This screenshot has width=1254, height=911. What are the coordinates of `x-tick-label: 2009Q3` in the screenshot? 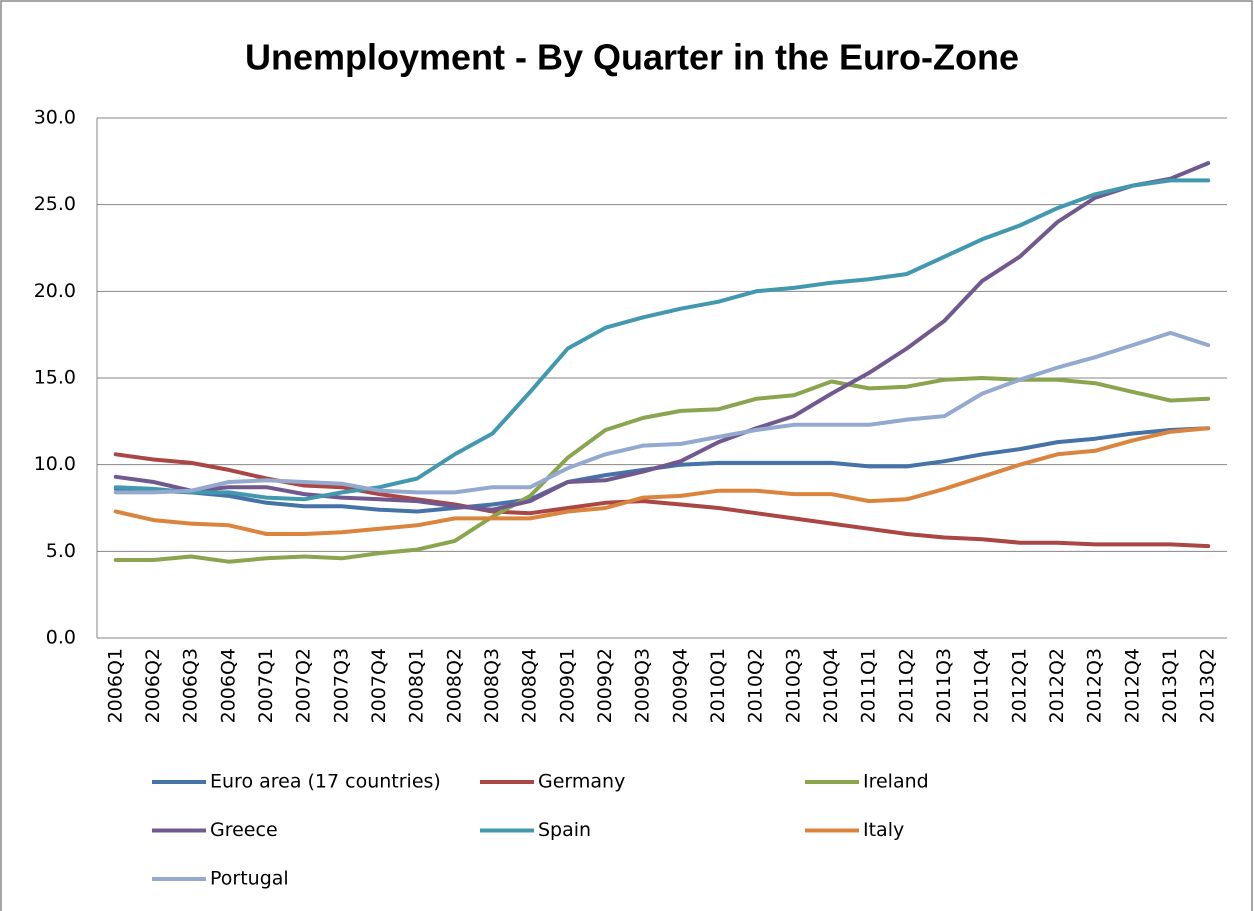 It's located at (643, 685).